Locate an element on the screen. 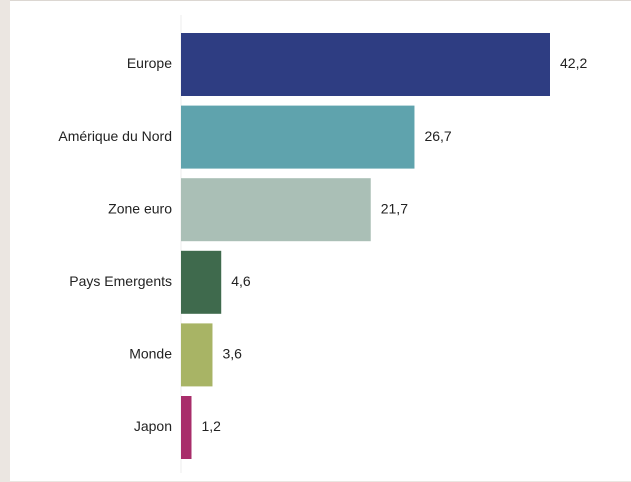 Image resolution: width=631 pixels, height=482 pixels. value-label: 4,6 is located at coordinates (241, 281).